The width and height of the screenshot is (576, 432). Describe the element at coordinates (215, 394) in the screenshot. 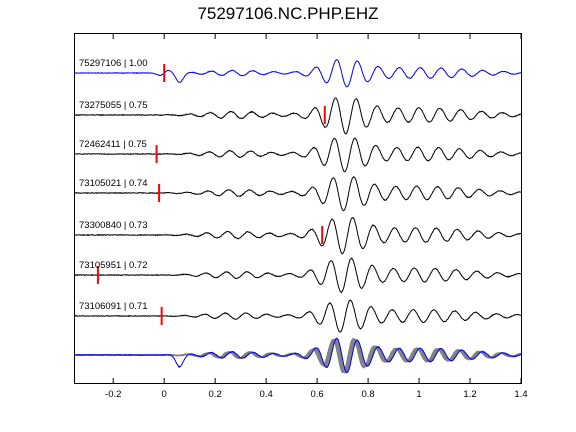

I see `x-tick-label-2: 0.2` at that location.